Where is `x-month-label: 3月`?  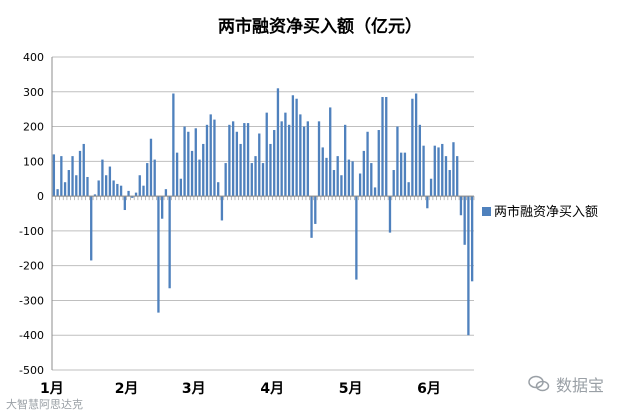 x-month-label: 3月 is located at coordinates (194, 389).